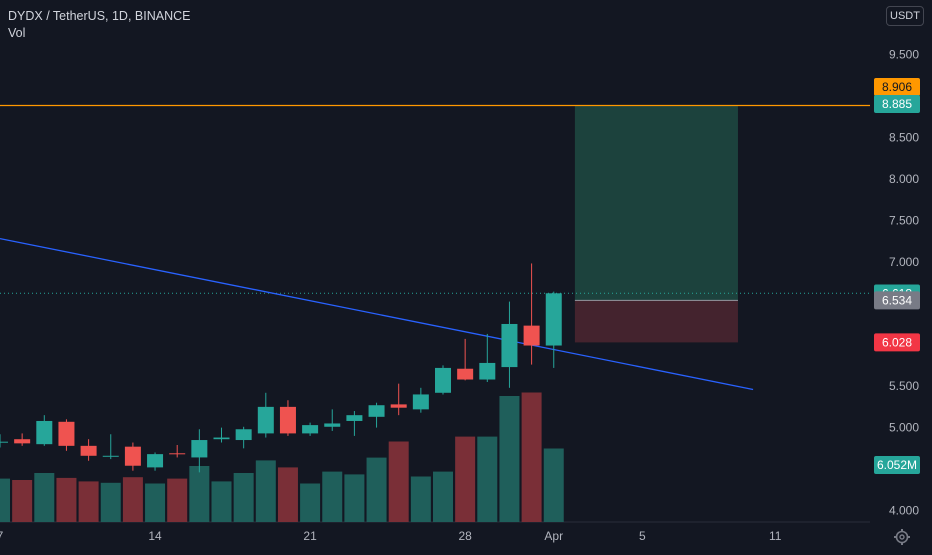  What do you see at coordinates (17, 33) in the screenshot?
I see `volume-indicator-label: Vol` at bounding box center [17, 33].